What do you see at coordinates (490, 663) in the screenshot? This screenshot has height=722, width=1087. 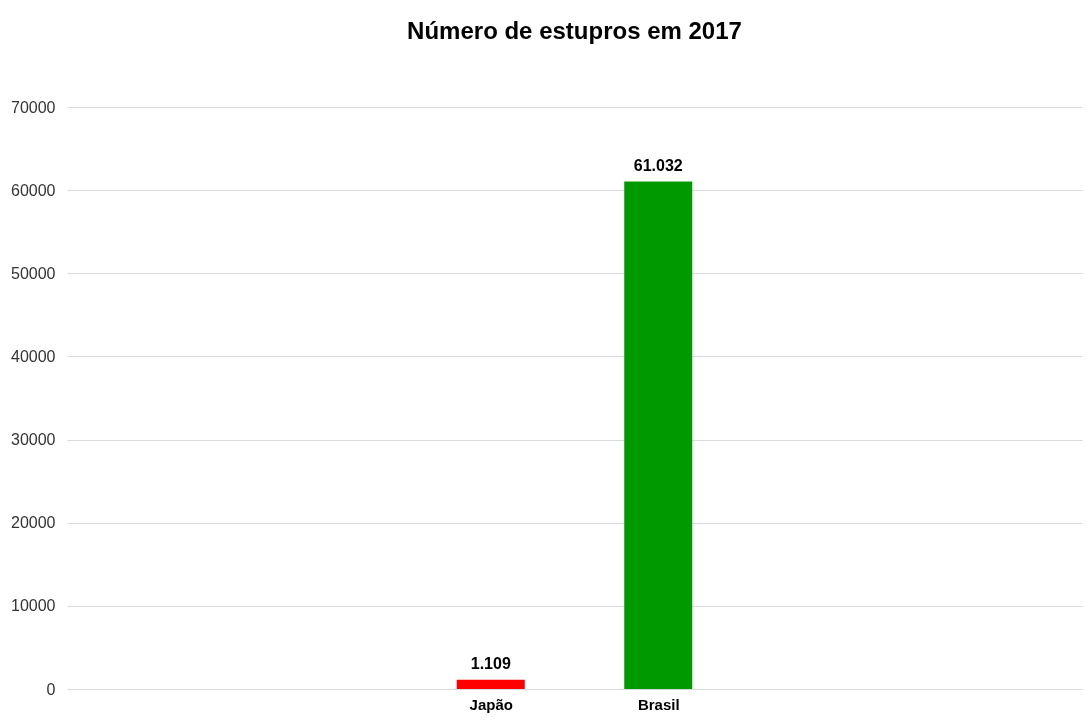 I see `data-label: 1.109` at bounding box center [490, 663].